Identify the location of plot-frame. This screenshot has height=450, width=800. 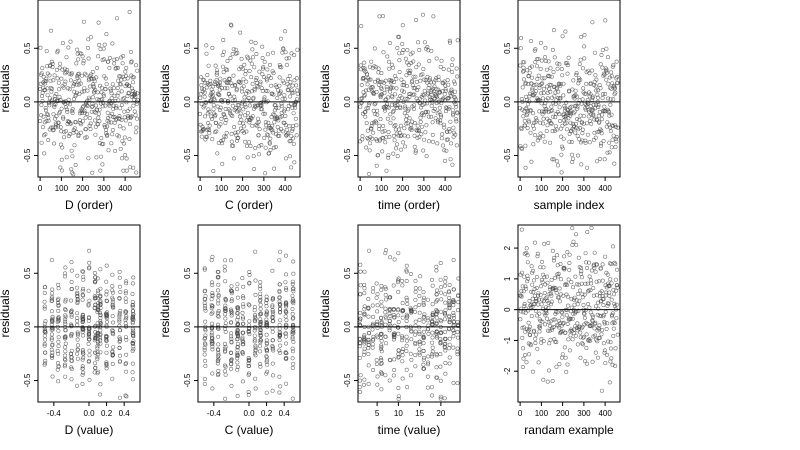
(569, 89).